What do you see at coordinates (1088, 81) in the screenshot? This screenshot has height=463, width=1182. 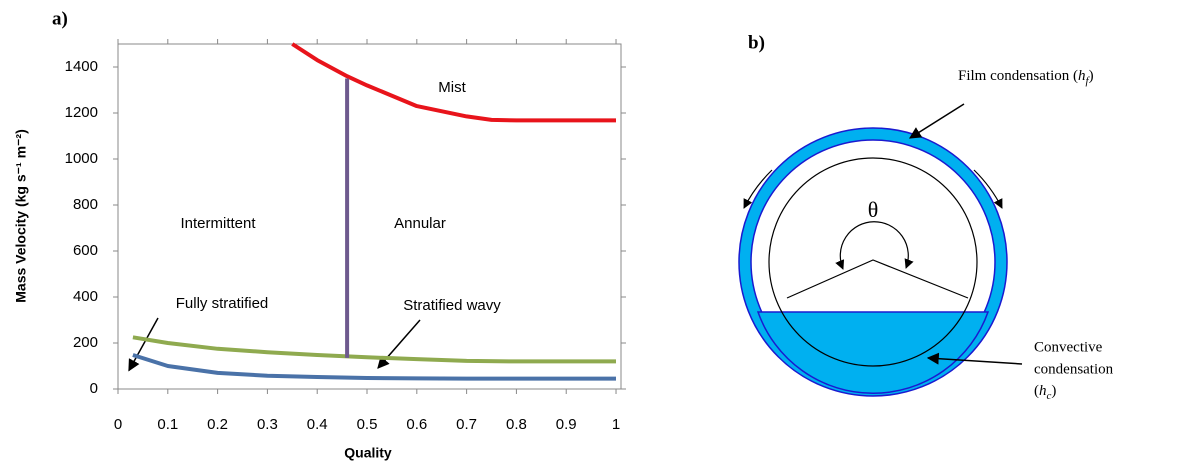 I see `film-subscript: f` at bounding box center [1088, 81].